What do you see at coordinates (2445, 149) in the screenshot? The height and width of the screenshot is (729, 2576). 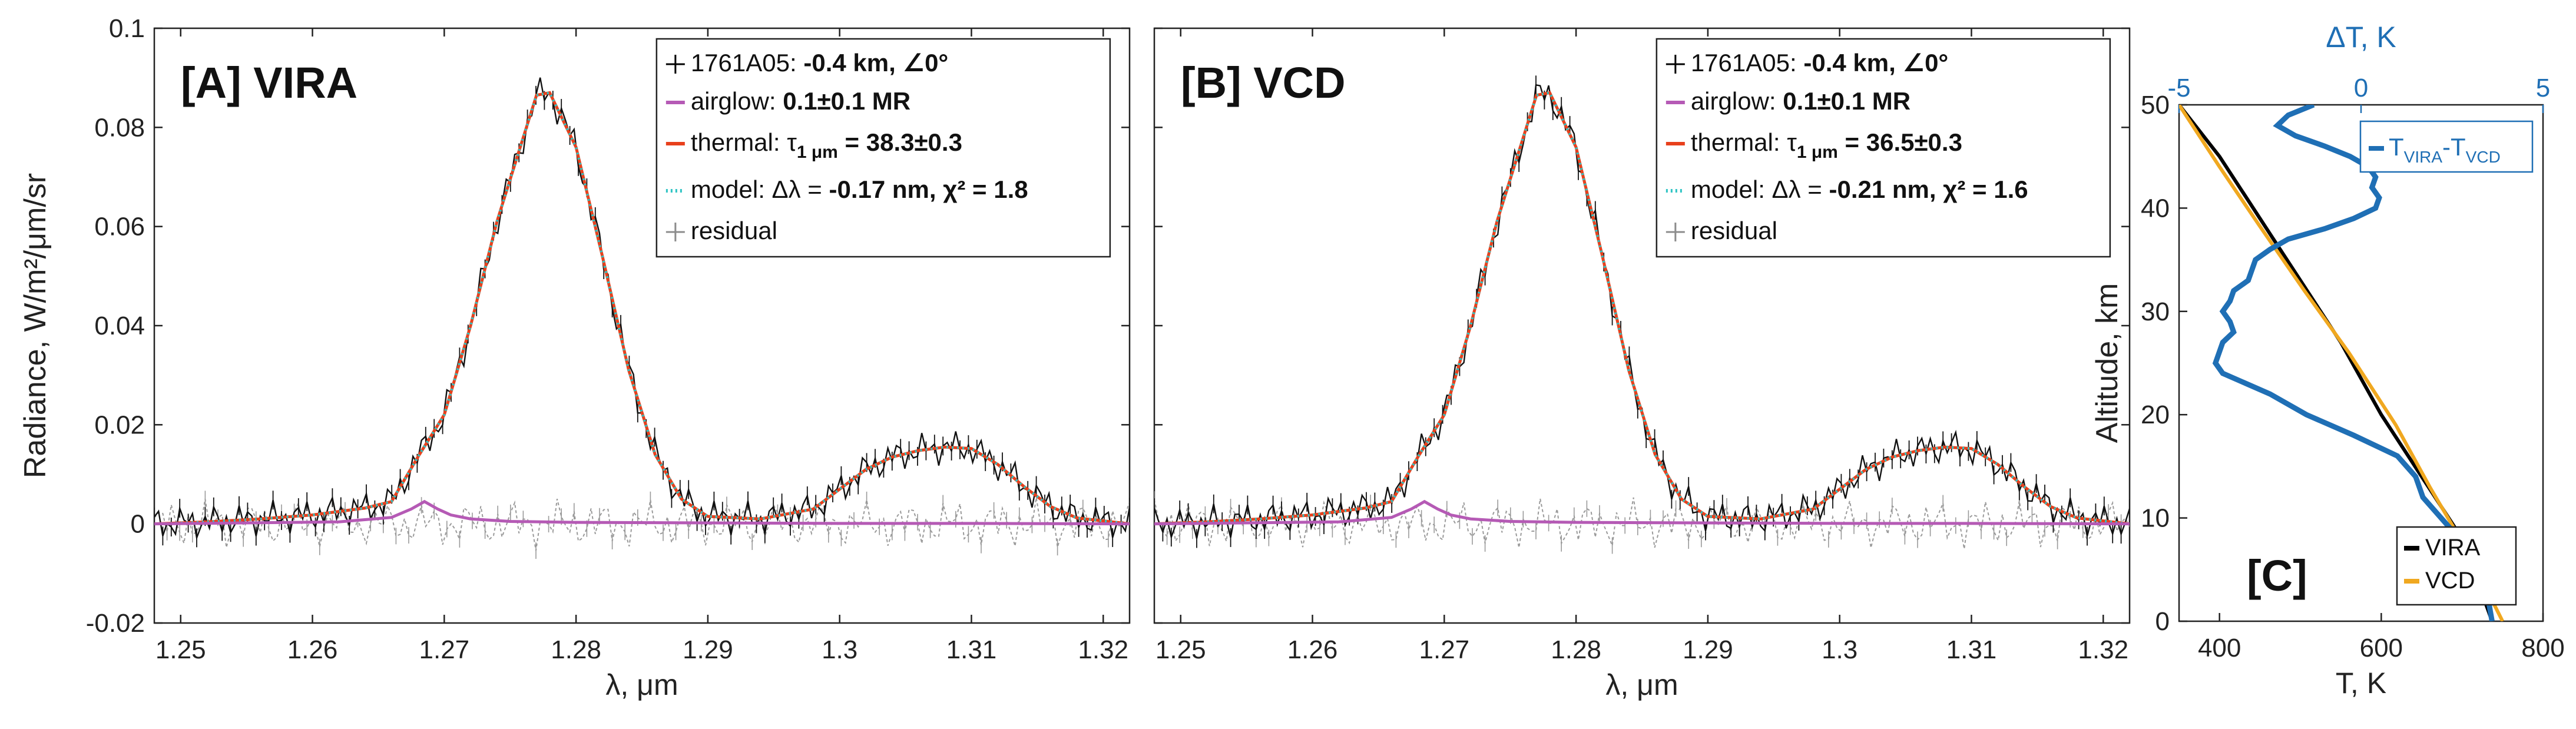 I see `delta-legend-text: TVIRA-TVCD` at bounding box center [2445, 149].